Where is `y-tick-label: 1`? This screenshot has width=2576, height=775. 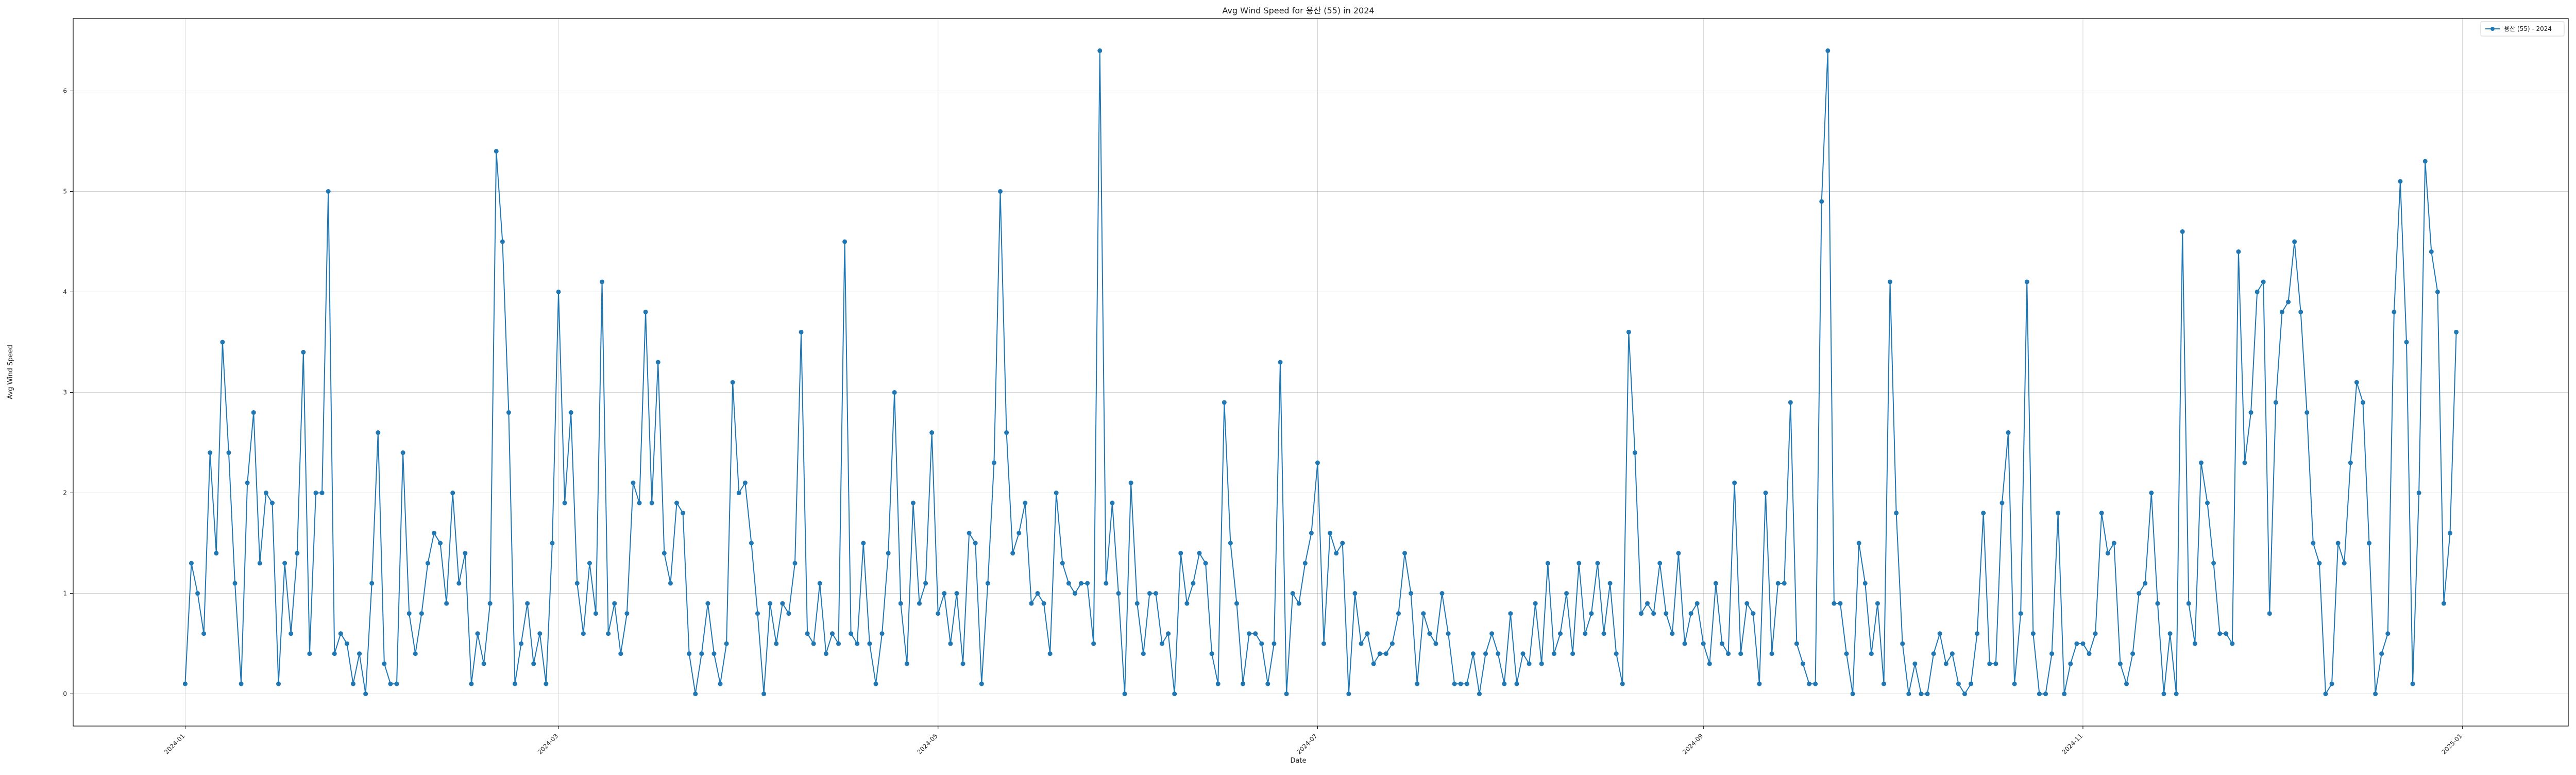 y-tick-label: 1 is located at coordinates (65, 593).